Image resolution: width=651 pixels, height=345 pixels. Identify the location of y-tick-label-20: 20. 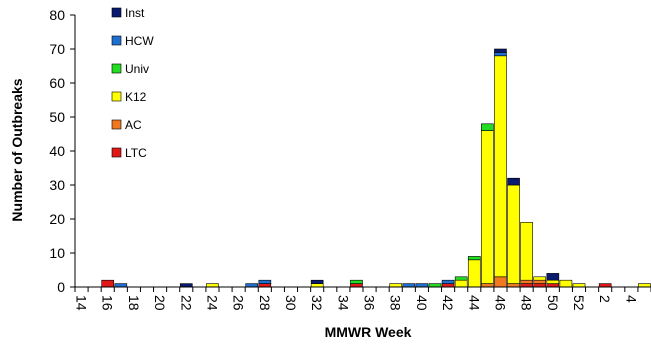
(57, 219).